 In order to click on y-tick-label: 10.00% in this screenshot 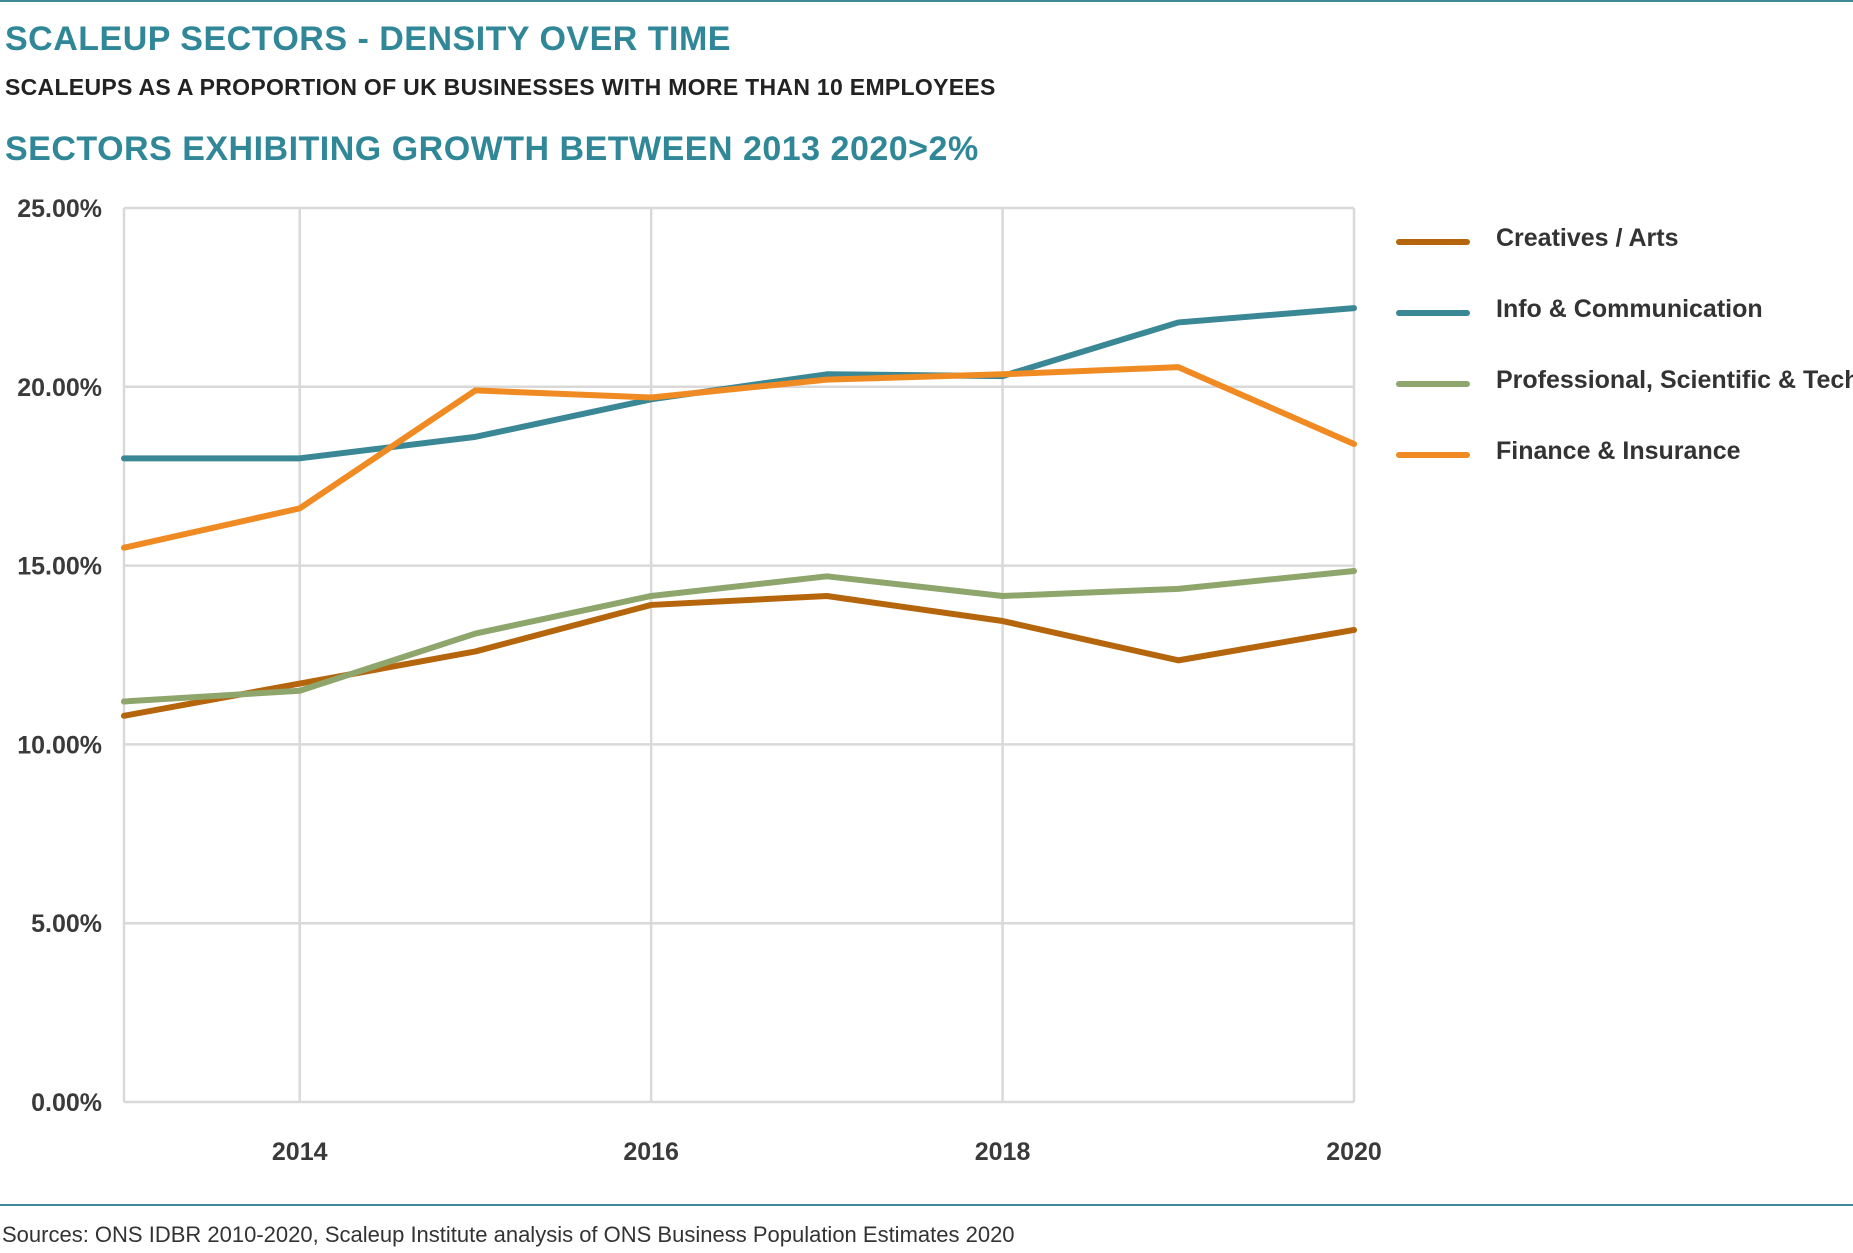, I will do `click(59, 745)`.